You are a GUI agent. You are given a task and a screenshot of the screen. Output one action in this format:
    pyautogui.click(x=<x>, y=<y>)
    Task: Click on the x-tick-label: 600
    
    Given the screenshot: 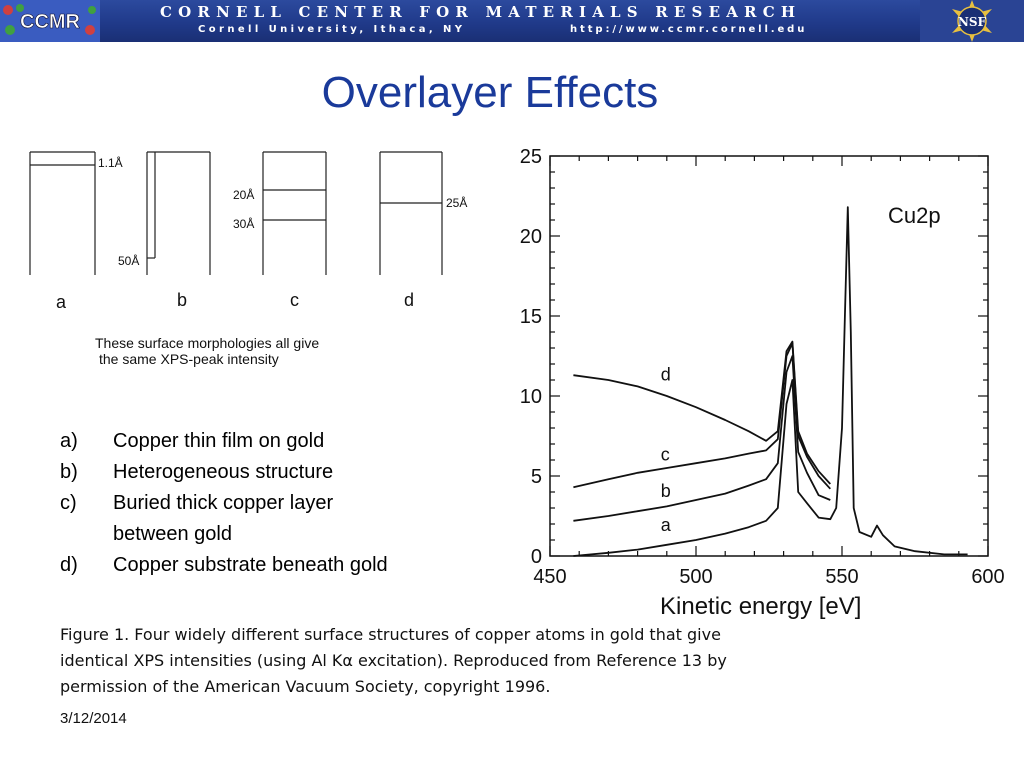 What is the action you would take?
    pyautogui.click(x=987, y=577)
    